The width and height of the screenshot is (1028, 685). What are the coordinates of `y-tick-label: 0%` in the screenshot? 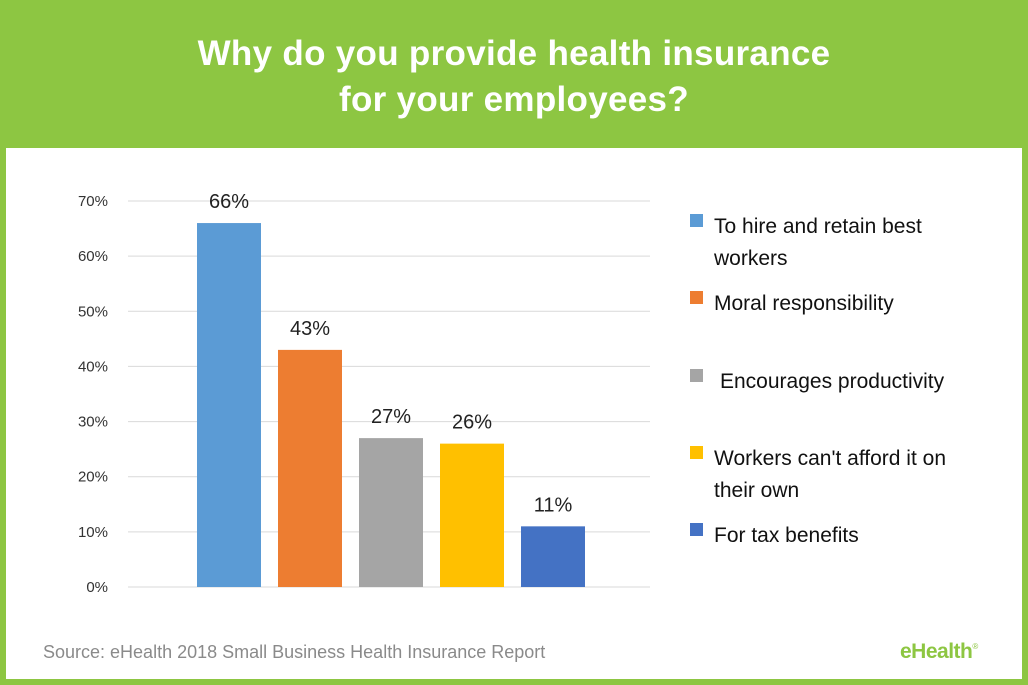 It's located at (97, 587).